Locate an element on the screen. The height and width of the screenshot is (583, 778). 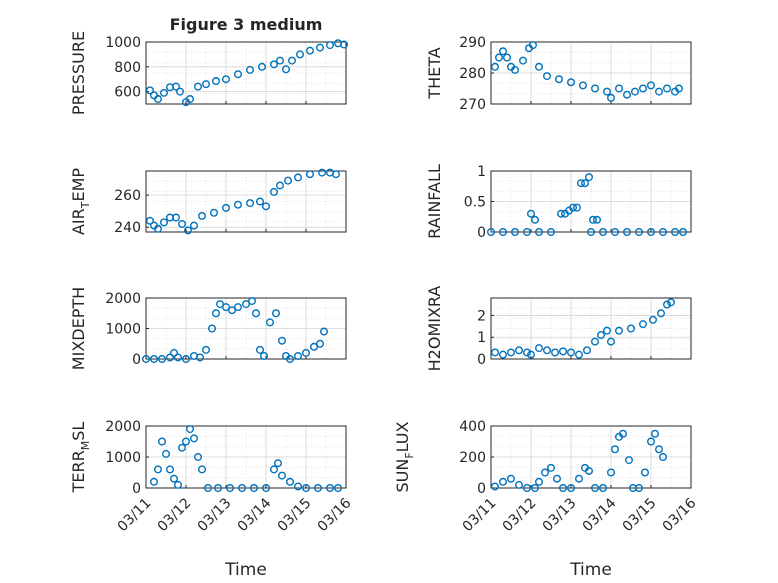
y-axis-label: THETA is located at coordinates (434, 73).